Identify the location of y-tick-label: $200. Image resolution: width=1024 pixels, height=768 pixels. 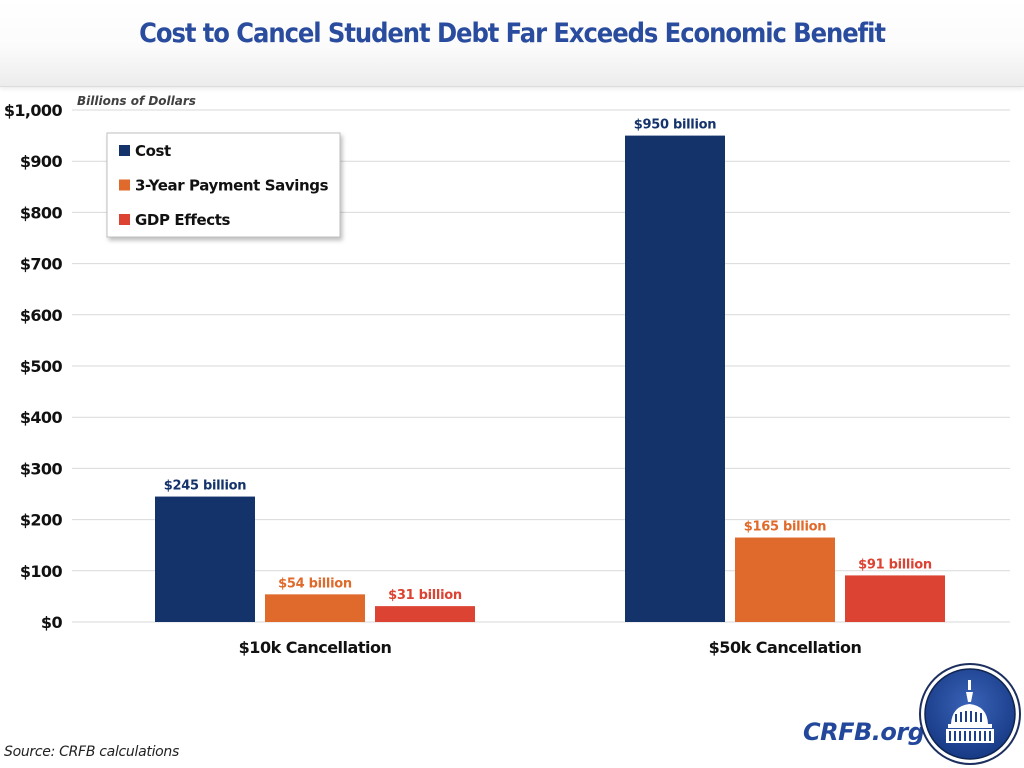
(41, 520).